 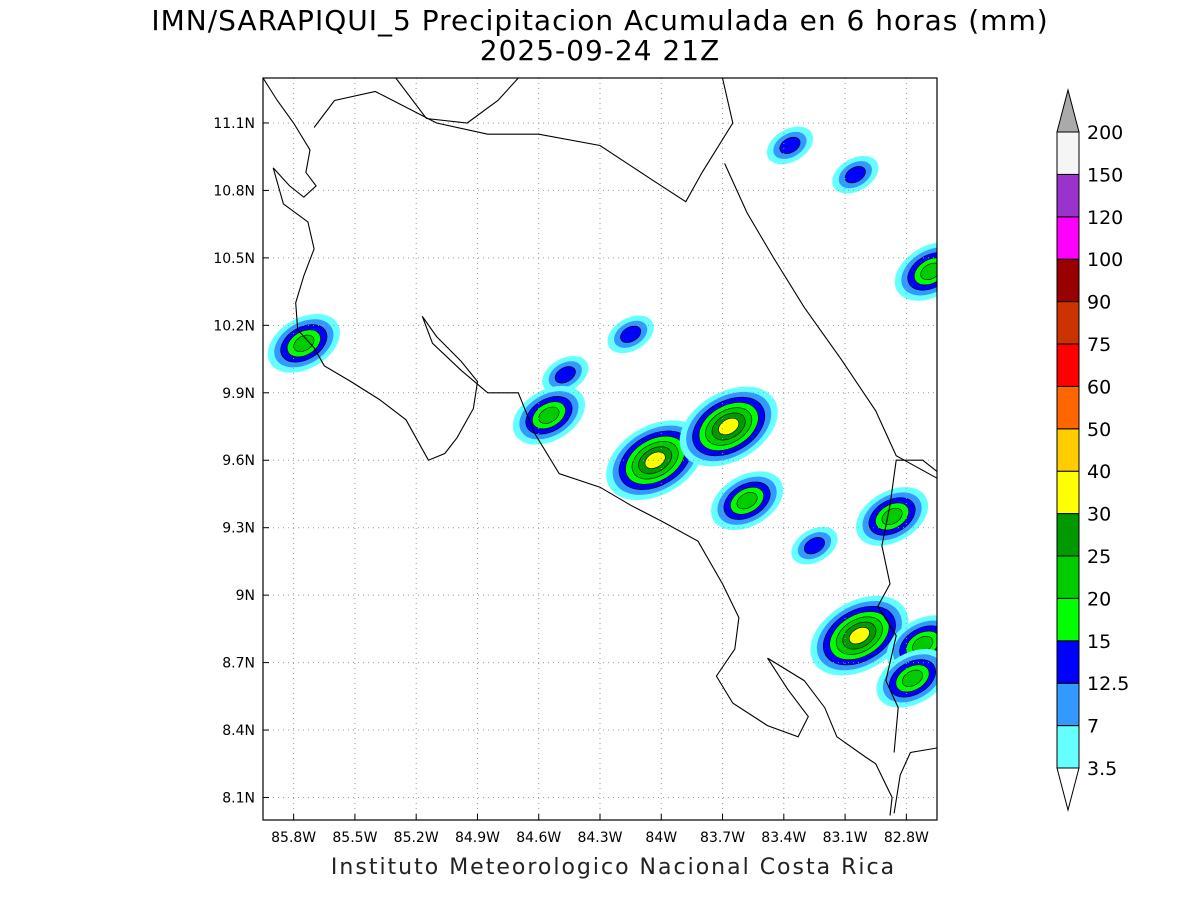 I want to click on colorbar-label: 90, so click(x=1099, y=303).